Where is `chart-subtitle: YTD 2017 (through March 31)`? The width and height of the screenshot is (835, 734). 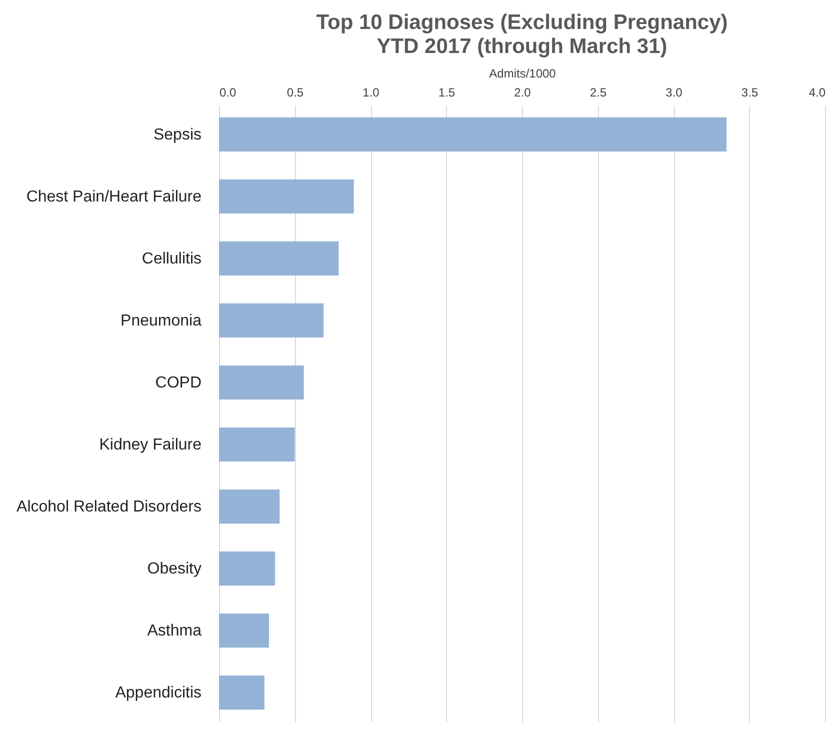 chart-subtitle: YTD 2017 (through March 31) is located at coordinates (522, 46).